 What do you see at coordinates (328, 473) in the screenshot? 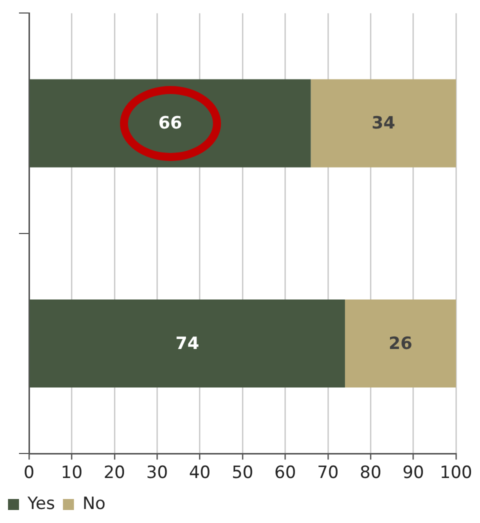
I see `x-tick-label: 70` at bounding box center [328, 473].